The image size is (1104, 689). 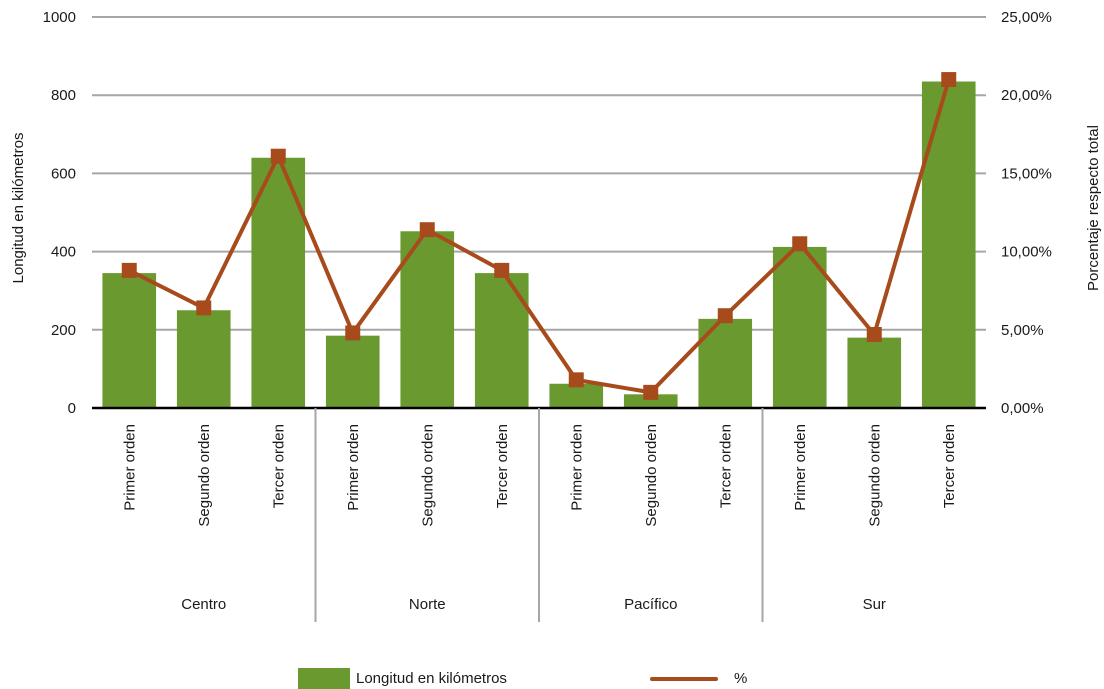 I want to click on y-tick-label: 0, so click(x=72, y=408).